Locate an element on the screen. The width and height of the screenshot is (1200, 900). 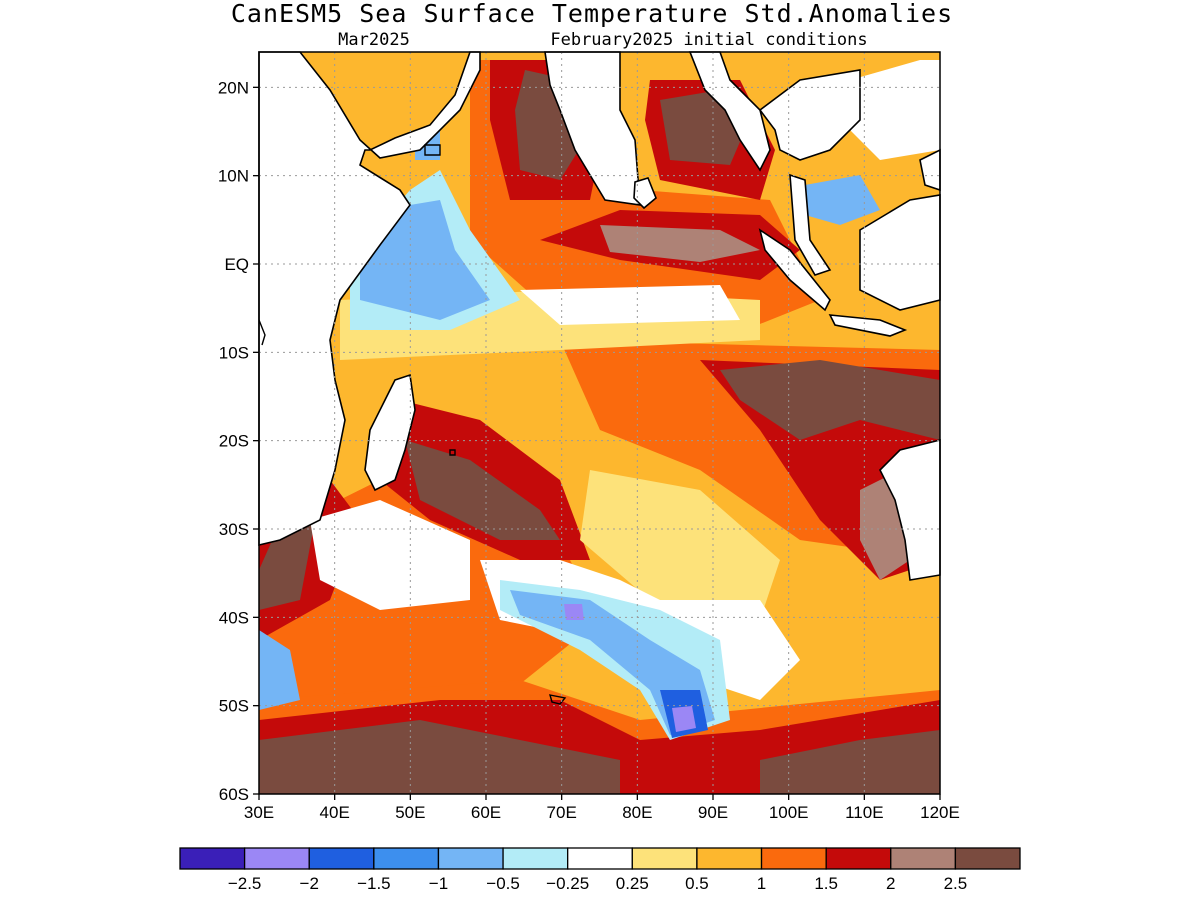
anomaly-region-southeast-peak is located at coordinates (850, 762).